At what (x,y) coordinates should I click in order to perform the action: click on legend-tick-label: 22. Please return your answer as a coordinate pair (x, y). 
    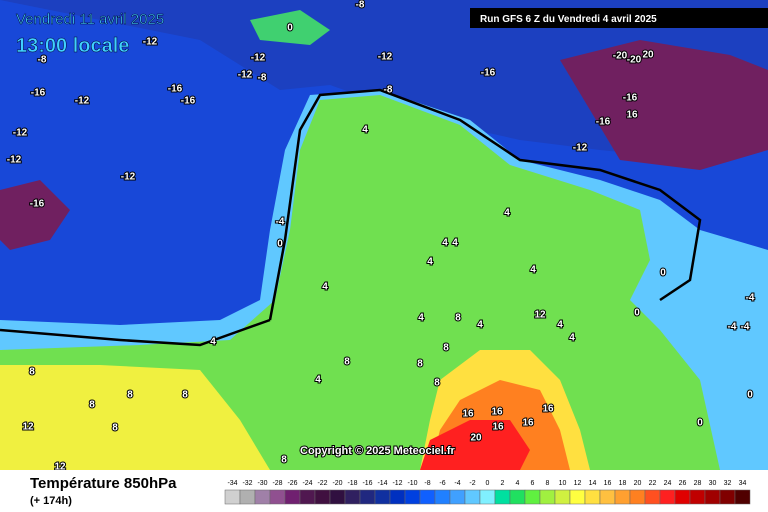
    Looking at the image, I should click on (653, 483).